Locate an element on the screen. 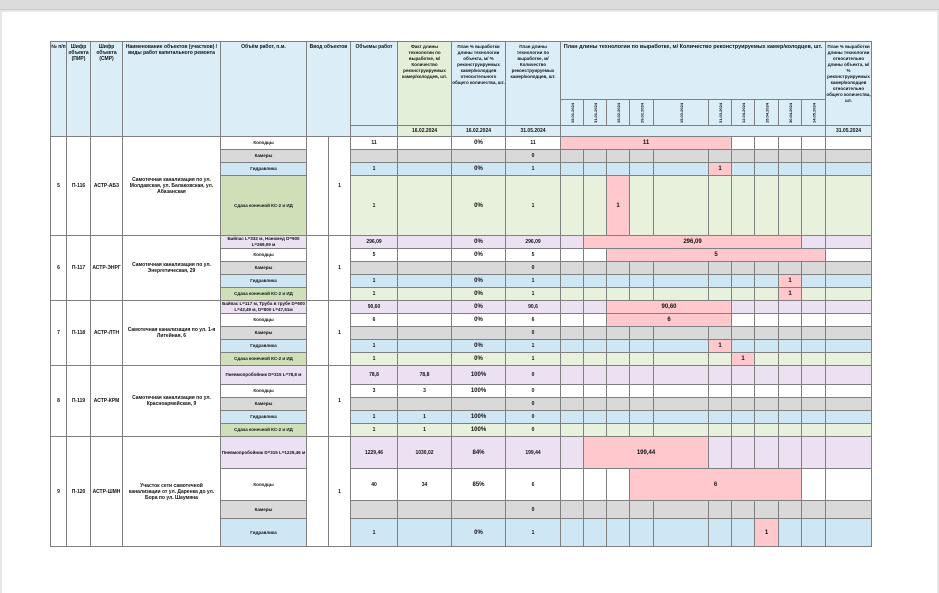  end-date: 31.05.2024 is located at coordinates (848, 131).